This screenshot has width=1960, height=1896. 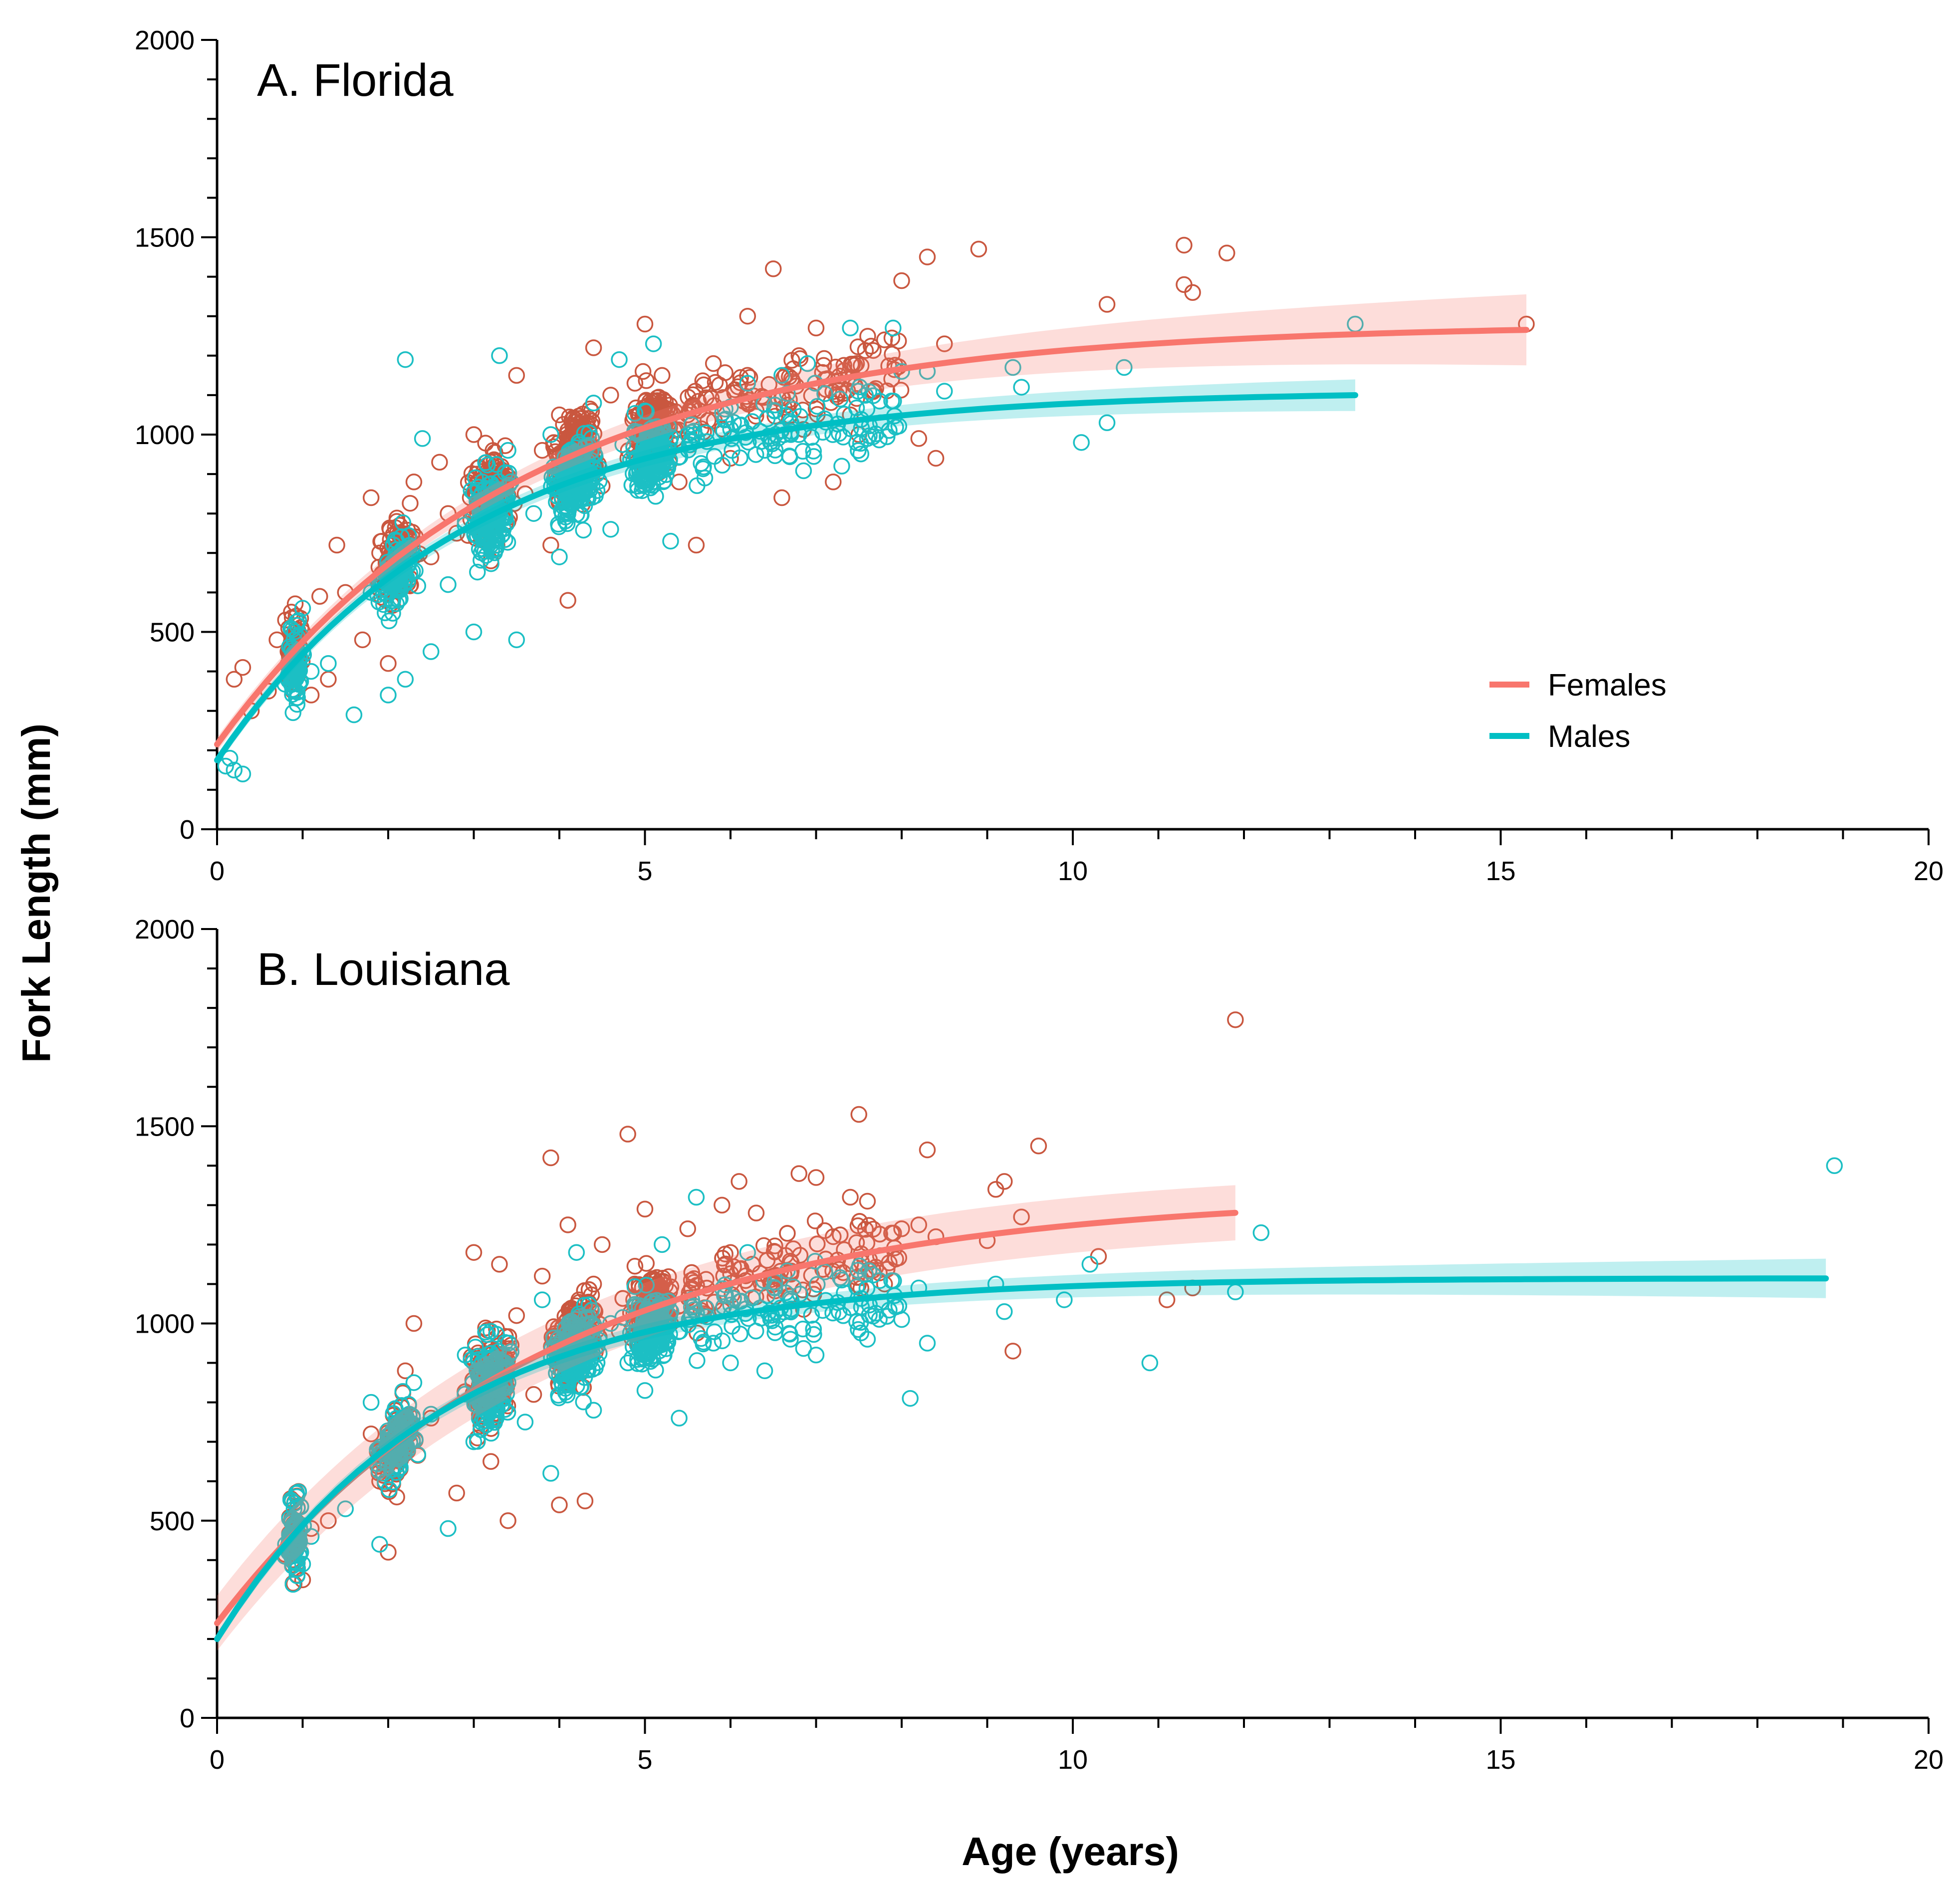 I want to click on x-tick-label: 0, so click(x=217, y=871).